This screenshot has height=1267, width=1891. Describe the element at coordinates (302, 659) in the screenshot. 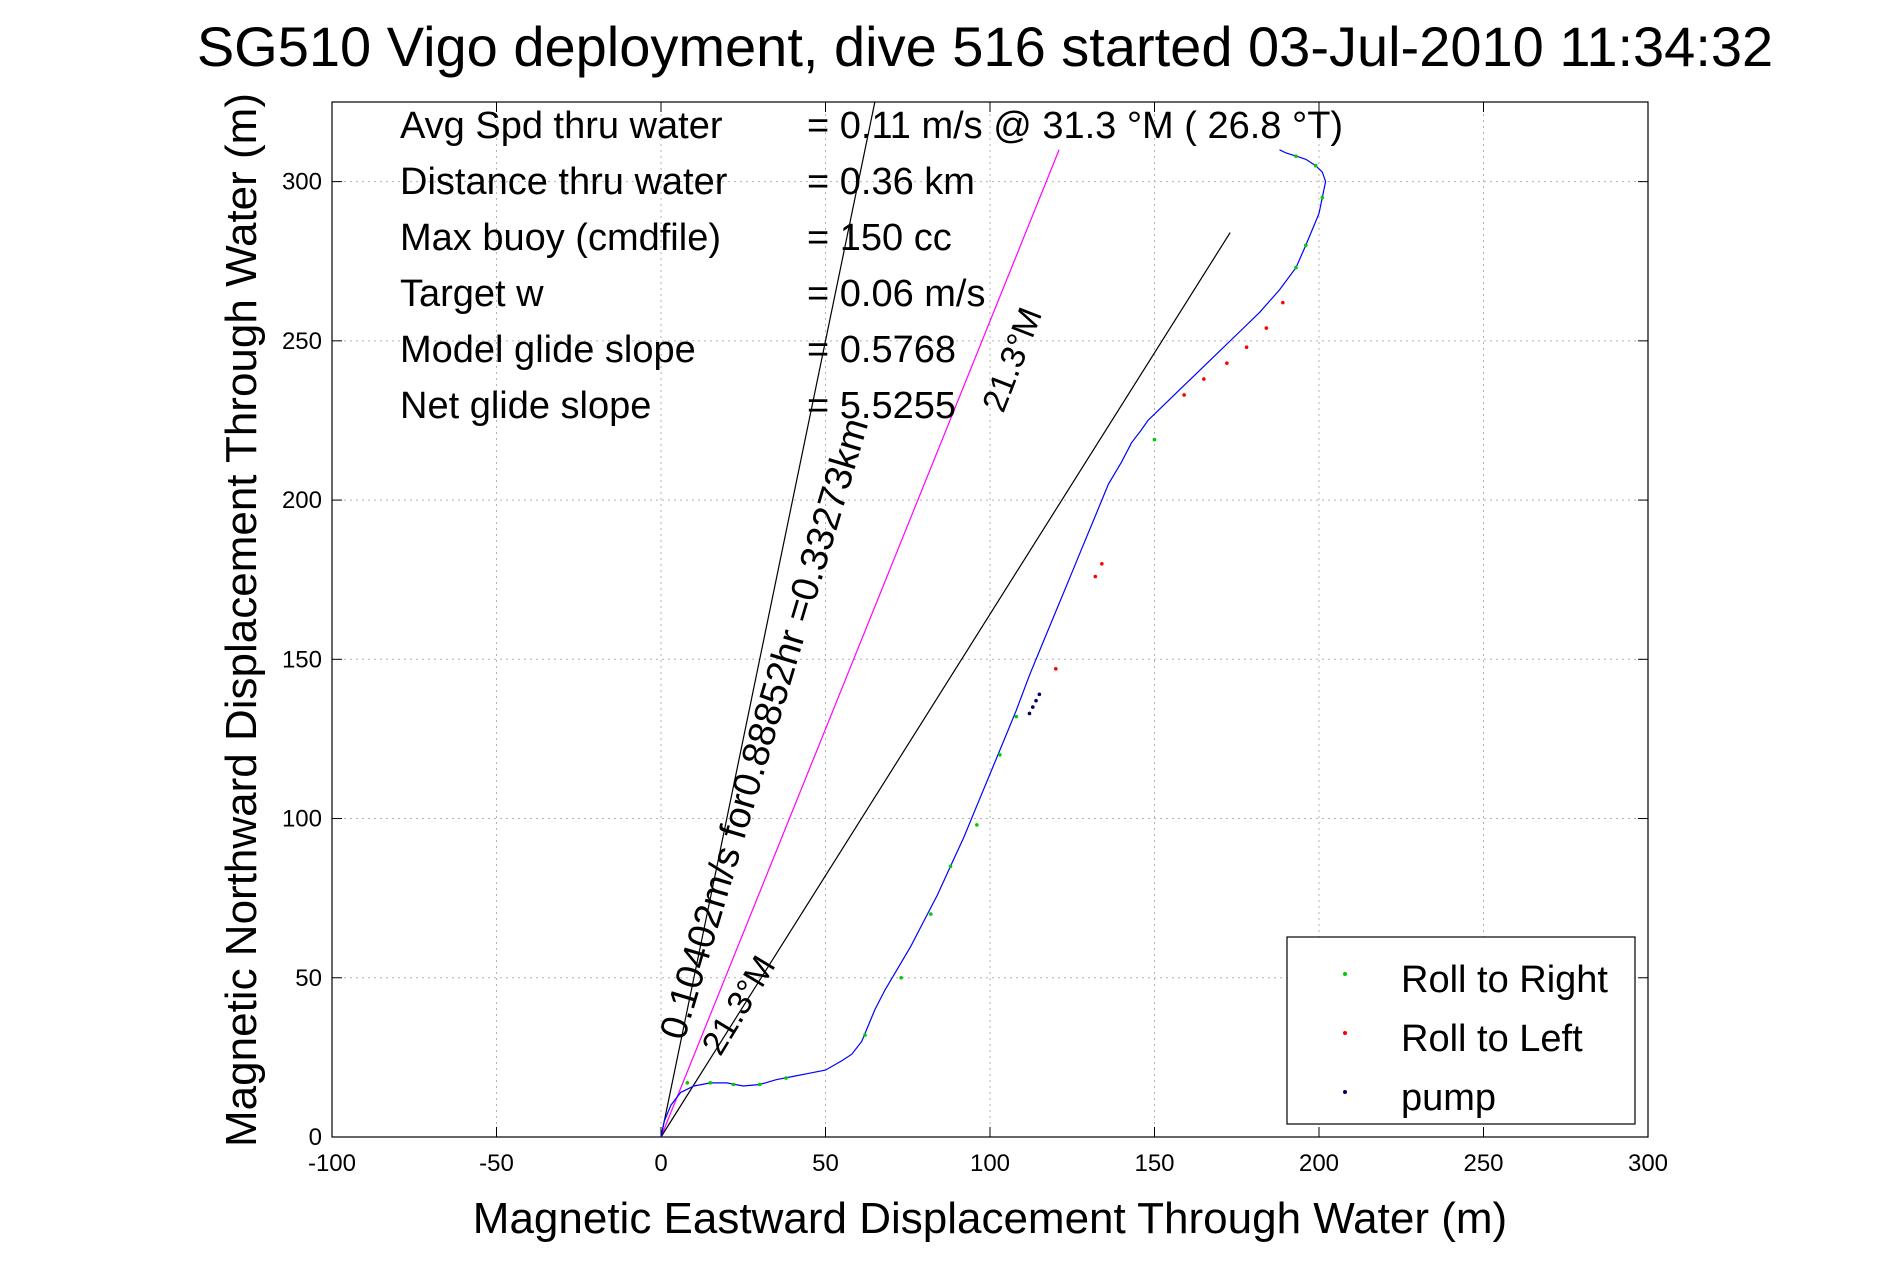

I see `y-tick-label: 150` at that location.